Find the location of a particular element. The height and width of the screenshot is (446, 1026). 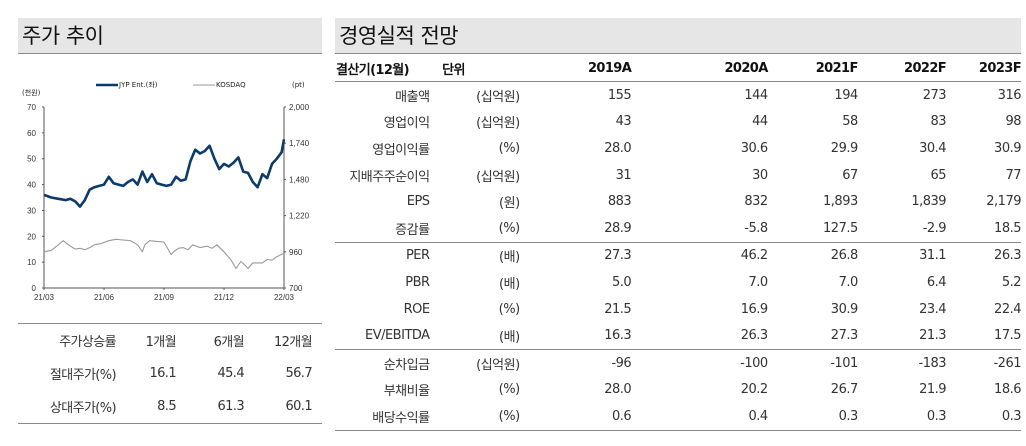

table-row: ROE (%) 21.5 16.9 30.9 23.4 22.4 is located at coordinates (678, 309).